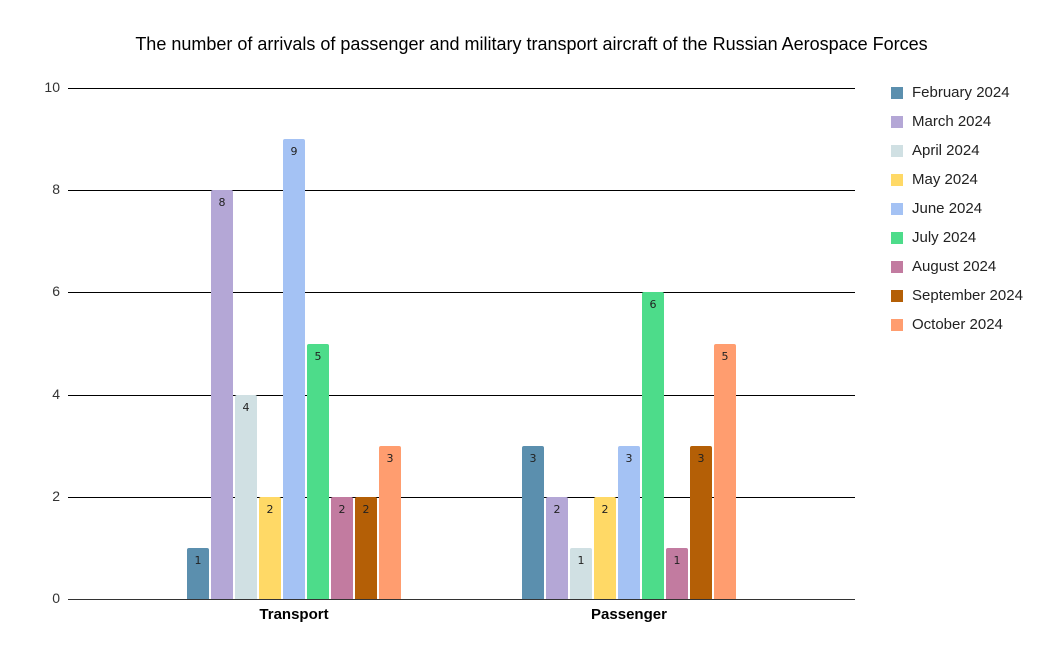 The width and height of the screenshot is (1063, 659). Describe the element at coordinates (56, 393) in the screenshot. I see `y-tick-label: 4` at that location.